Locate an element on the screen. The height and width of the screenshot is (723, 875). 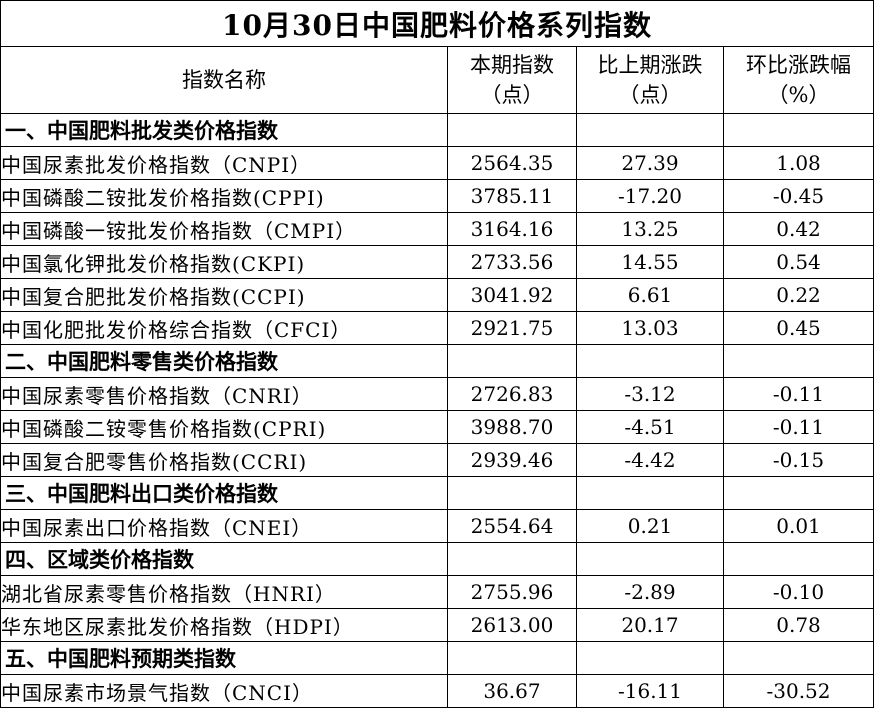
table-row: 中国尿素市场景气指数（CNCI） 36.67 -16.11 -30.52 is located at coordinates (437, 691).